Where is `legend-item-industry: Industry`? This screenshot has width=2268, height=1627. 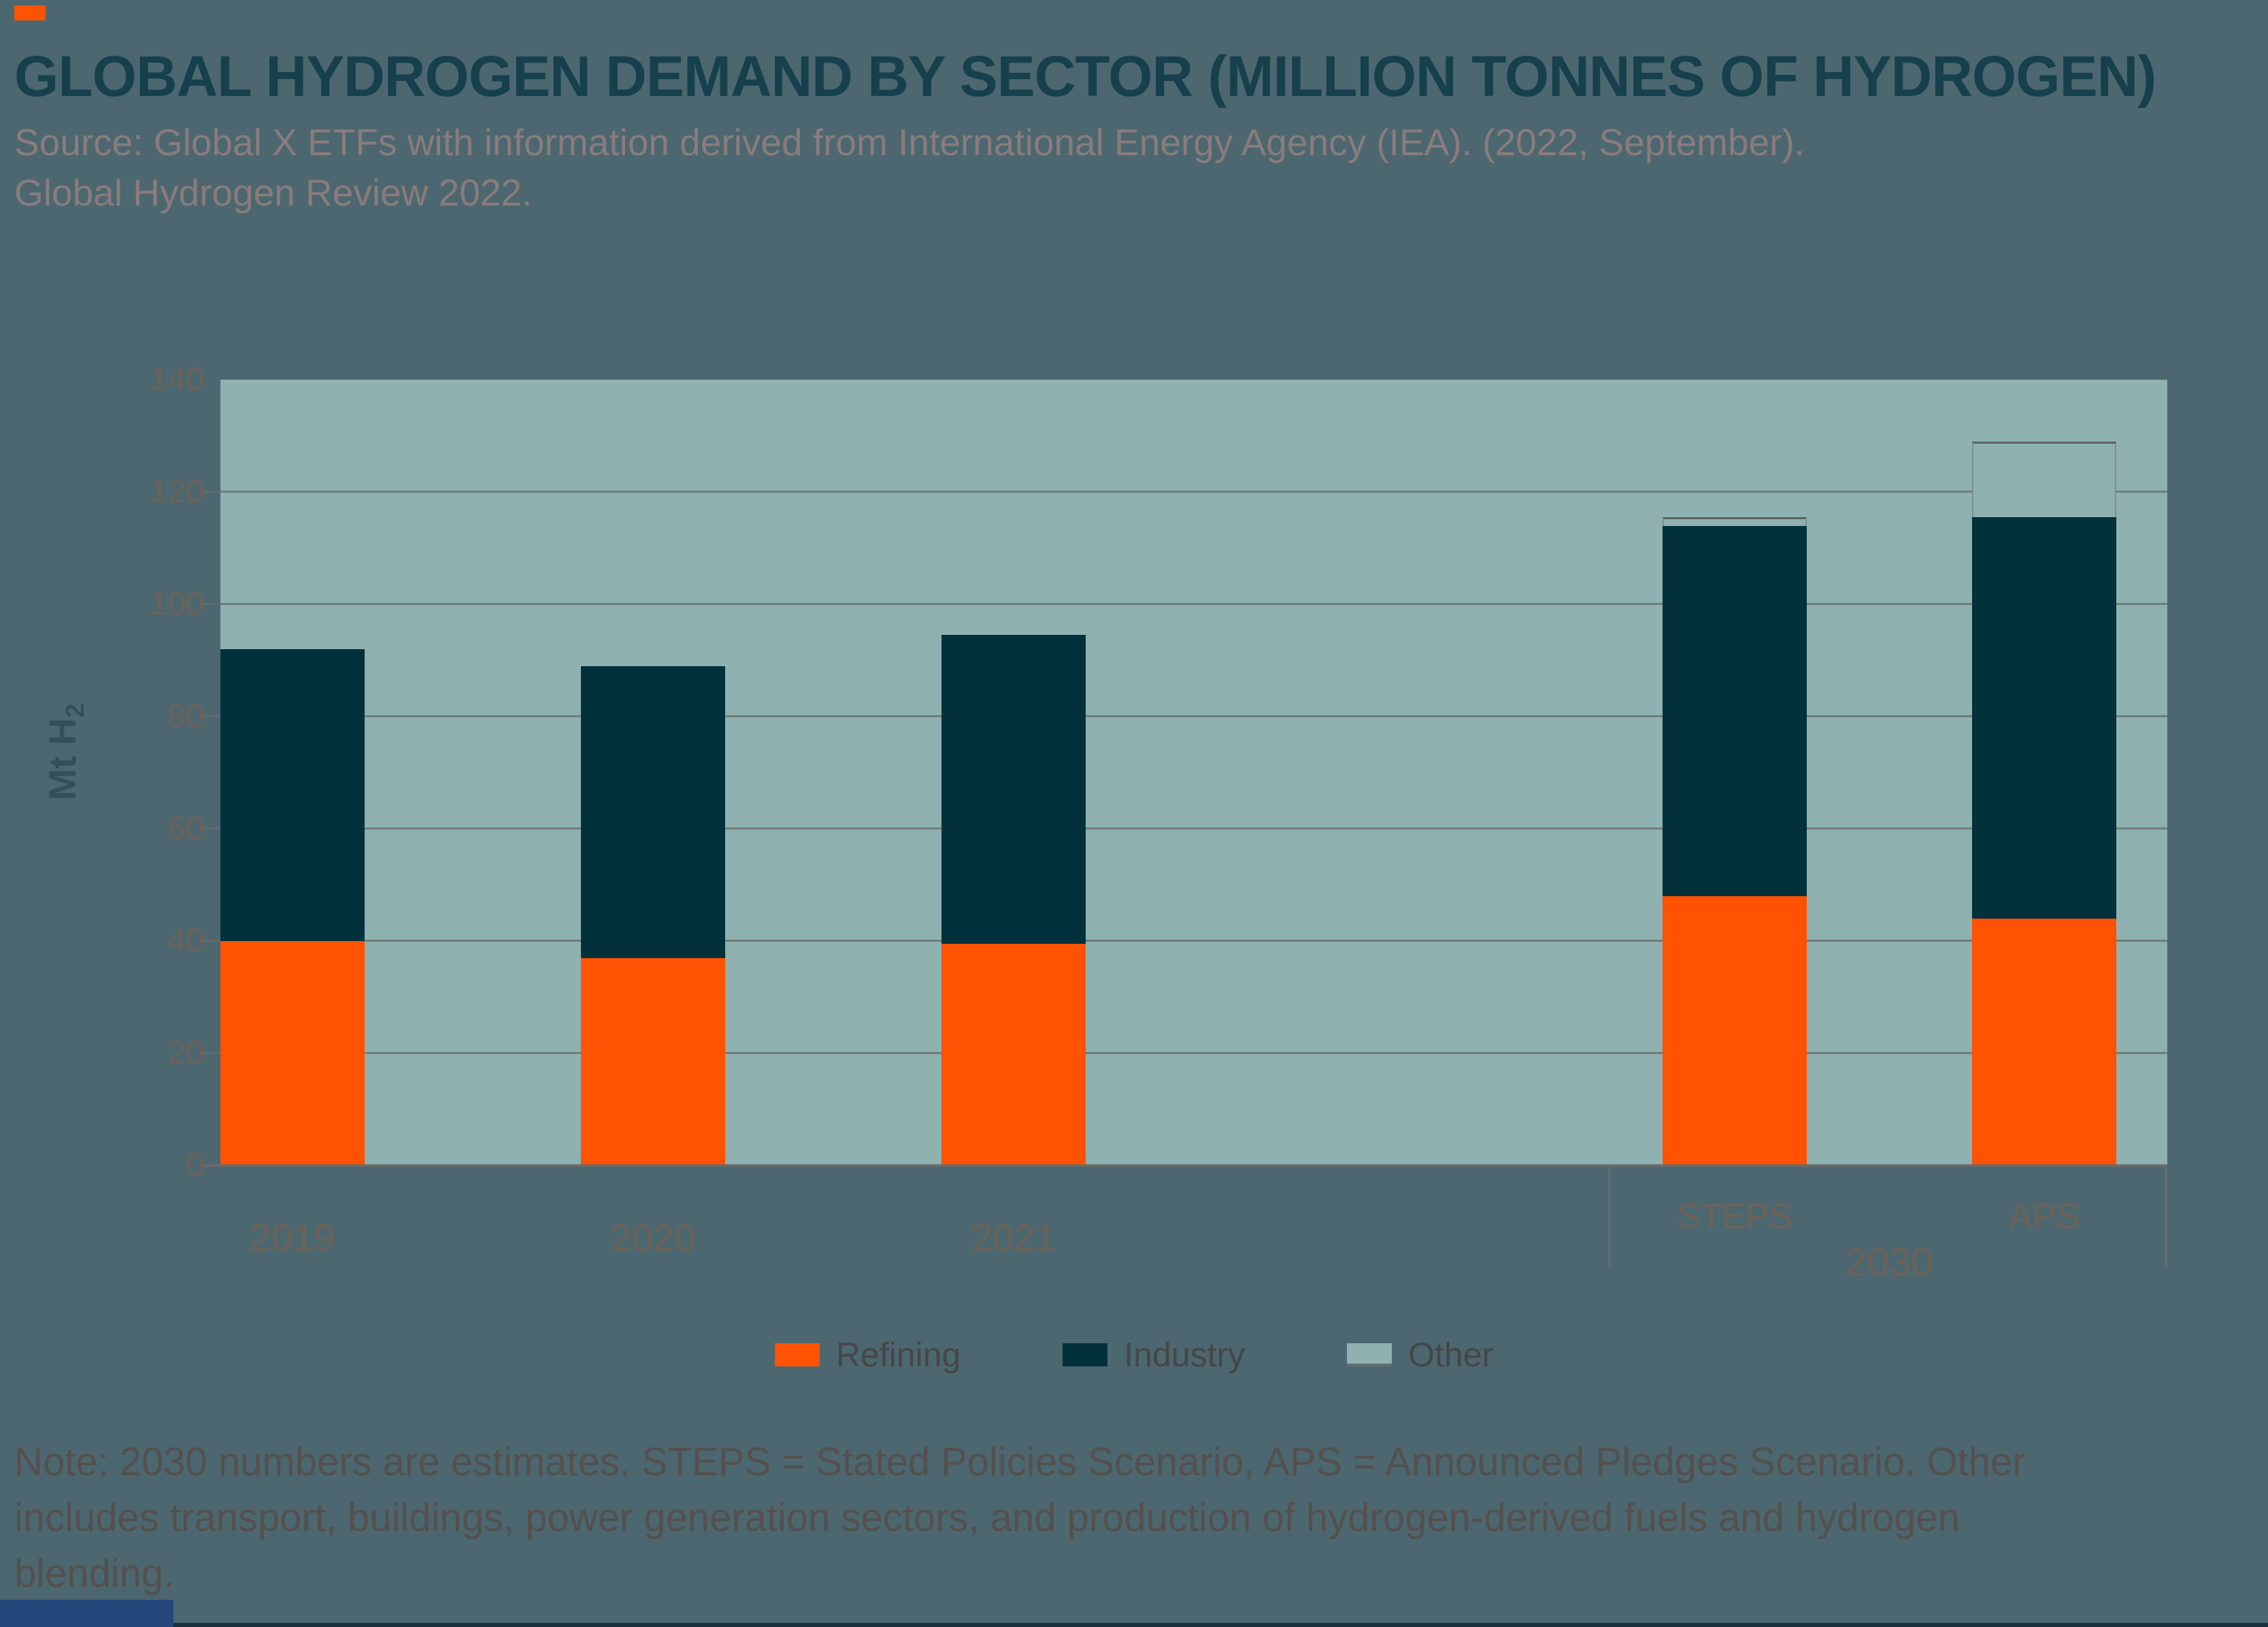
legend-item-industry: Industry is located at coordinates (1154, 1355).